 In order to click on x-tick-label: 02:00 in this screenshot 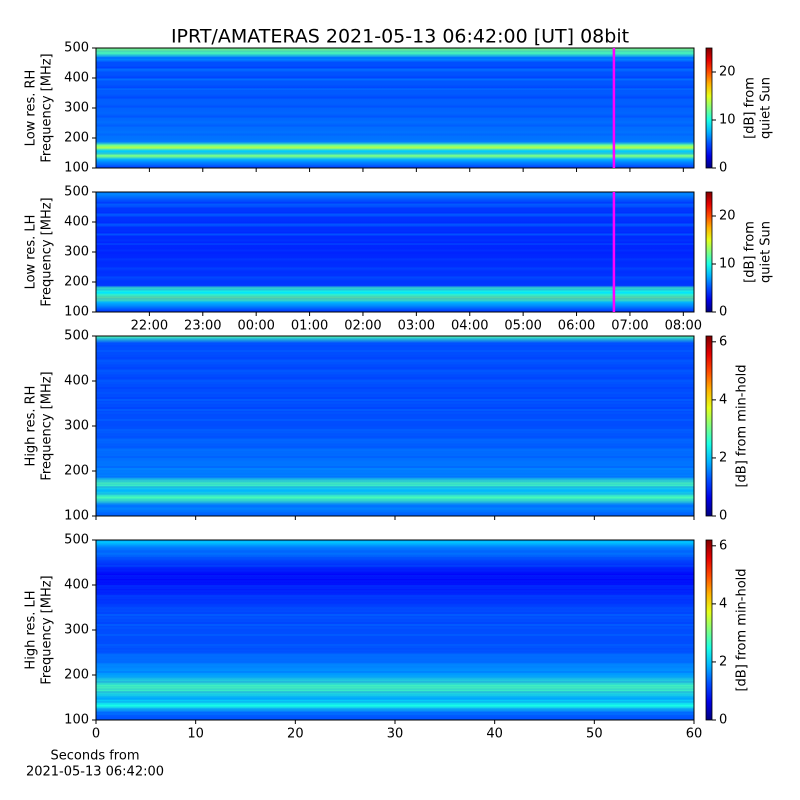, I will do `click(362, 326)`.